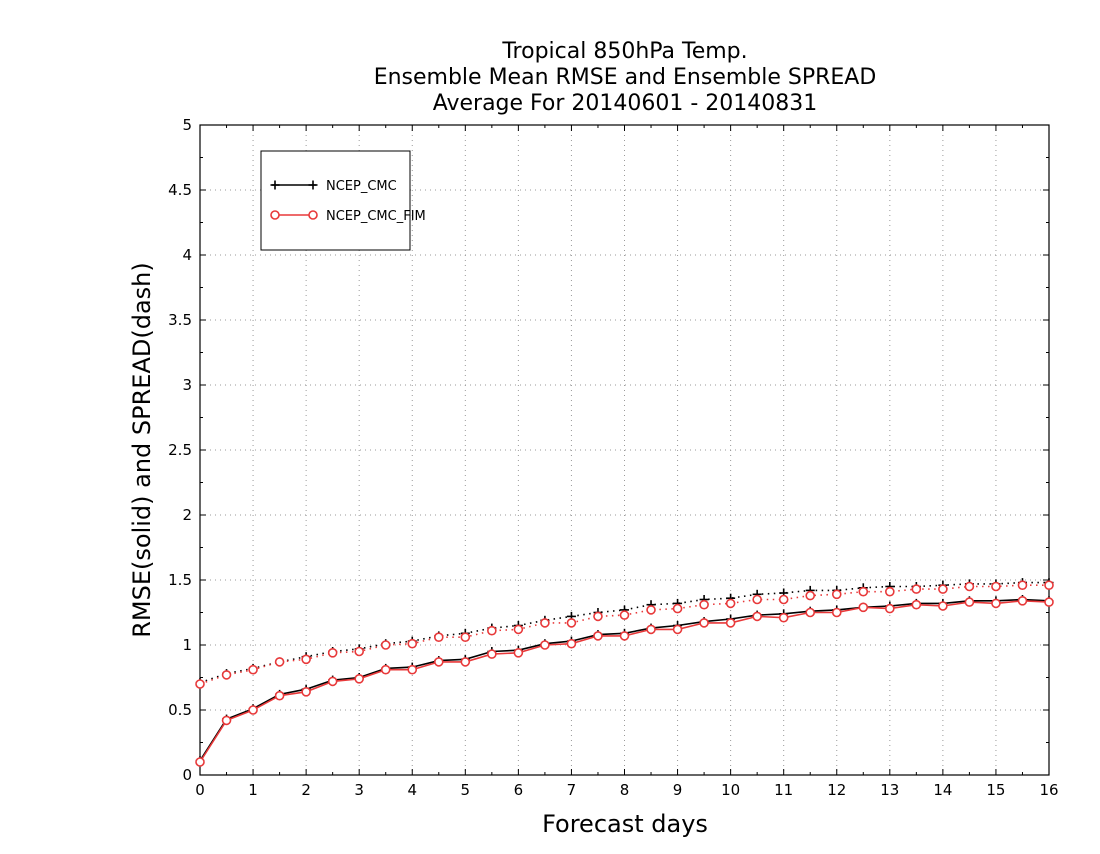  I want to click on x-tick-label: 0, so click(200, 790).